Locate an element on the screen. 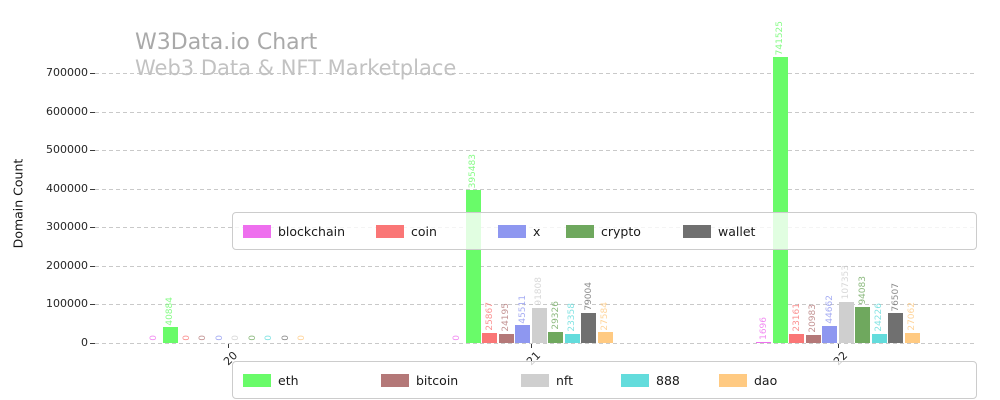  legend-label-x: x is located at coordinates (537, 231).